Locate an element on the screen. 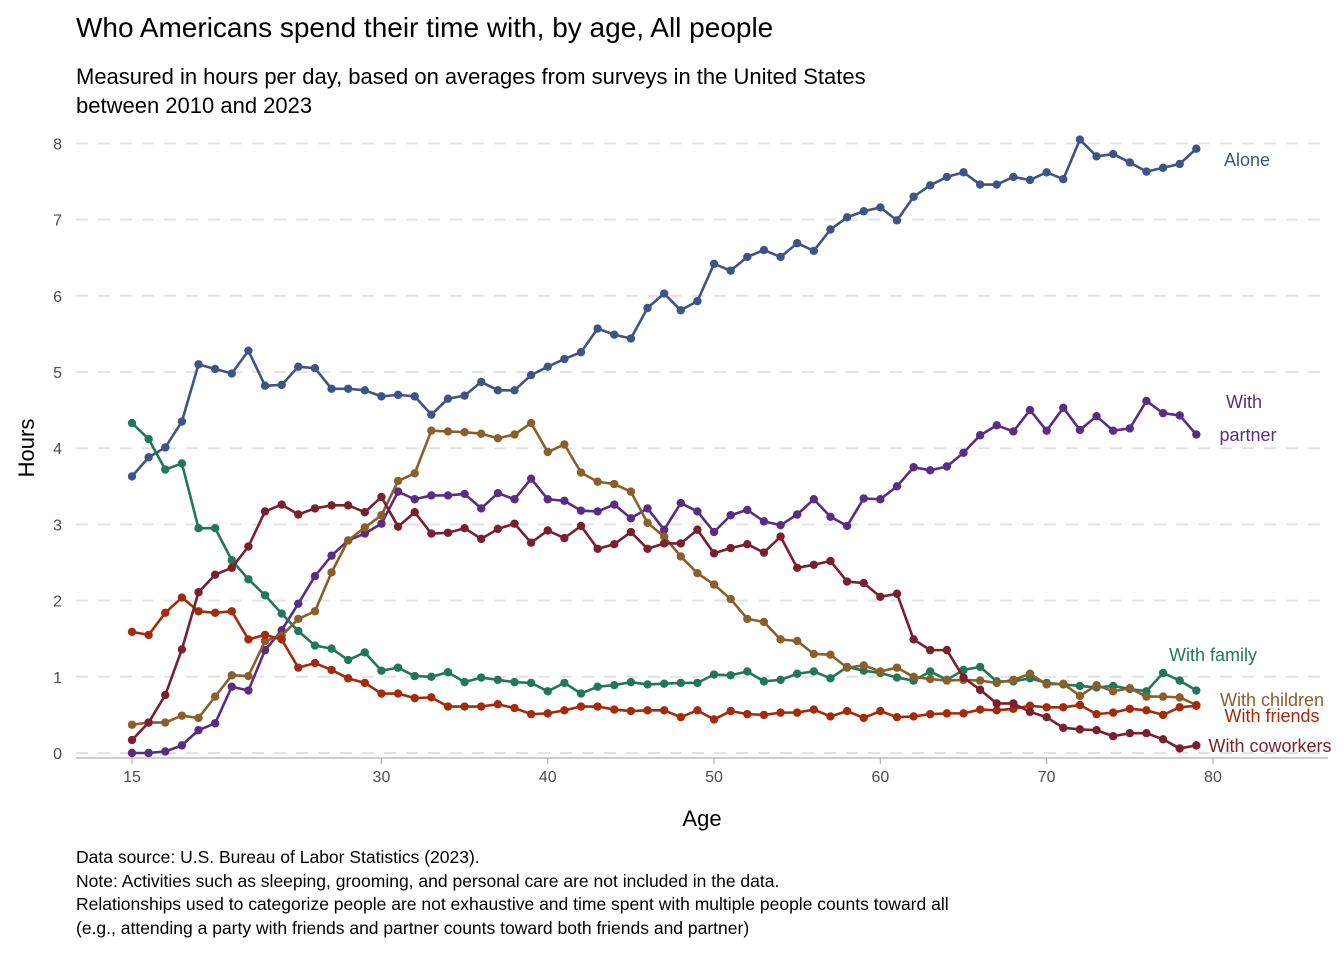  x-tick-label: 50 is located at coordinates (714, 777).